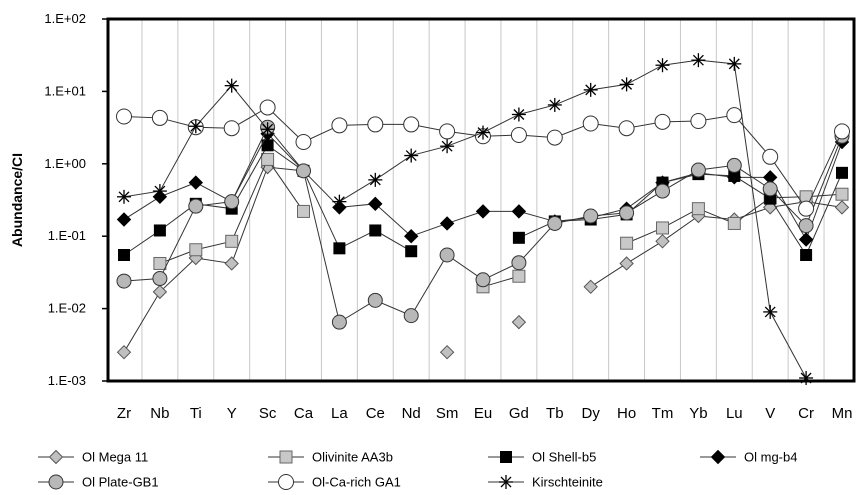 This screenshot has width=862, height=495. What do you see at coordinates (334, 482) in the screenshot?
I see `legend-item: Ol-Ca-rich GA1` at bounding box center [334, 482].